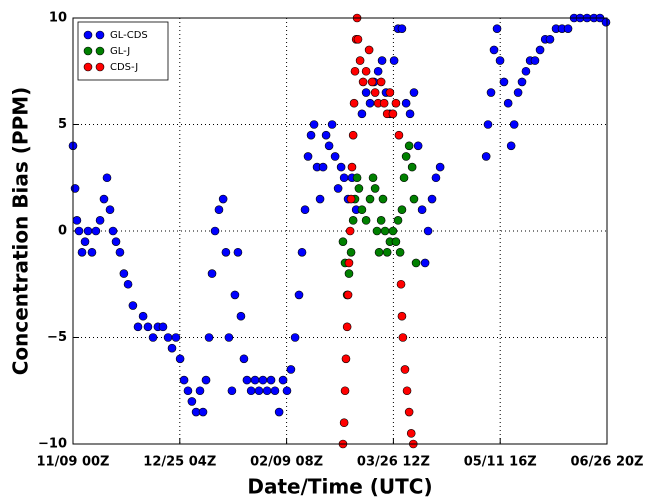  Describe the element at coordinates (57, 337) in the screenshot. I see `y-tick-label: −5` at that location.